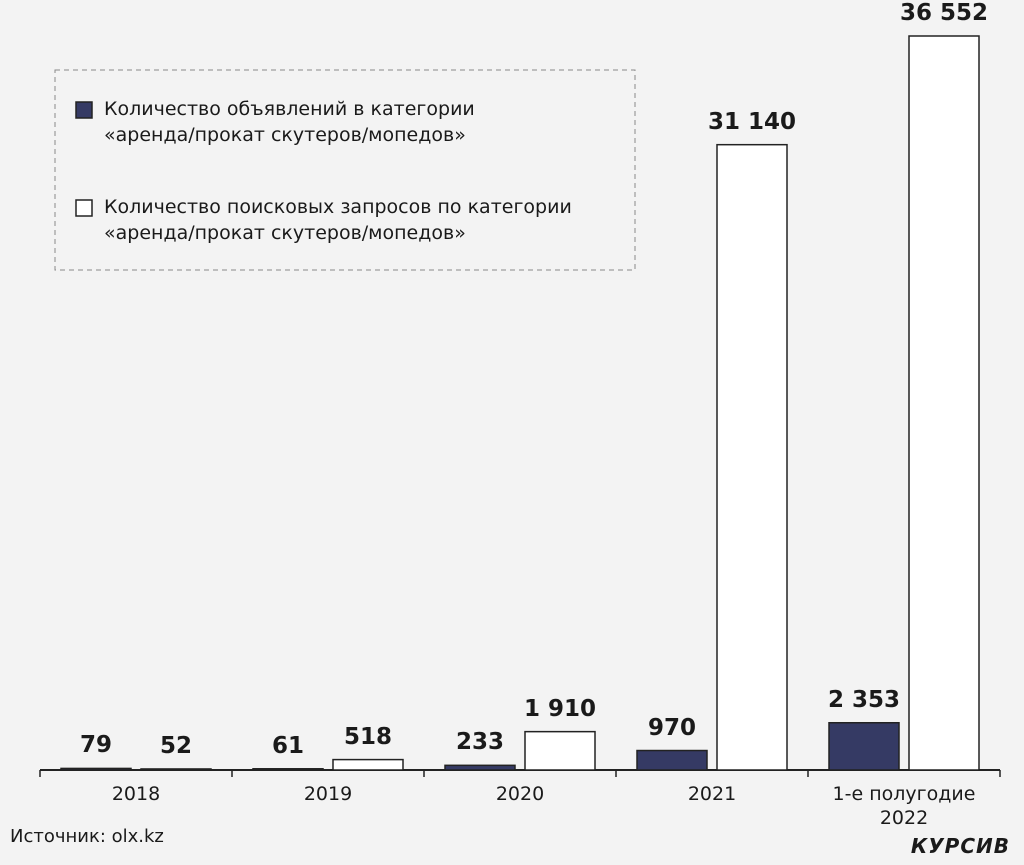 The height and width of the screenshot is (865, 1024). Describe the element at coordinates (328, 794) in the screenshot. I see `x-tick-label: 2019` at that location.